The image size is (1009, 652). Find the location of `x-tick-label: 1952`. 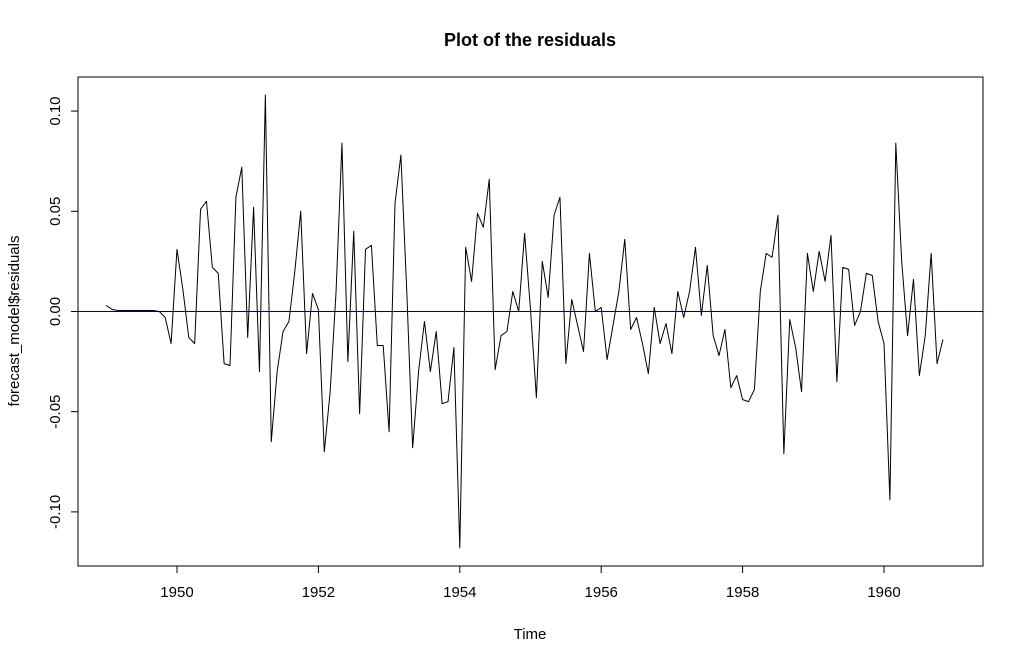

x-tick-label: 1952 is located at coordinates (318, 592).